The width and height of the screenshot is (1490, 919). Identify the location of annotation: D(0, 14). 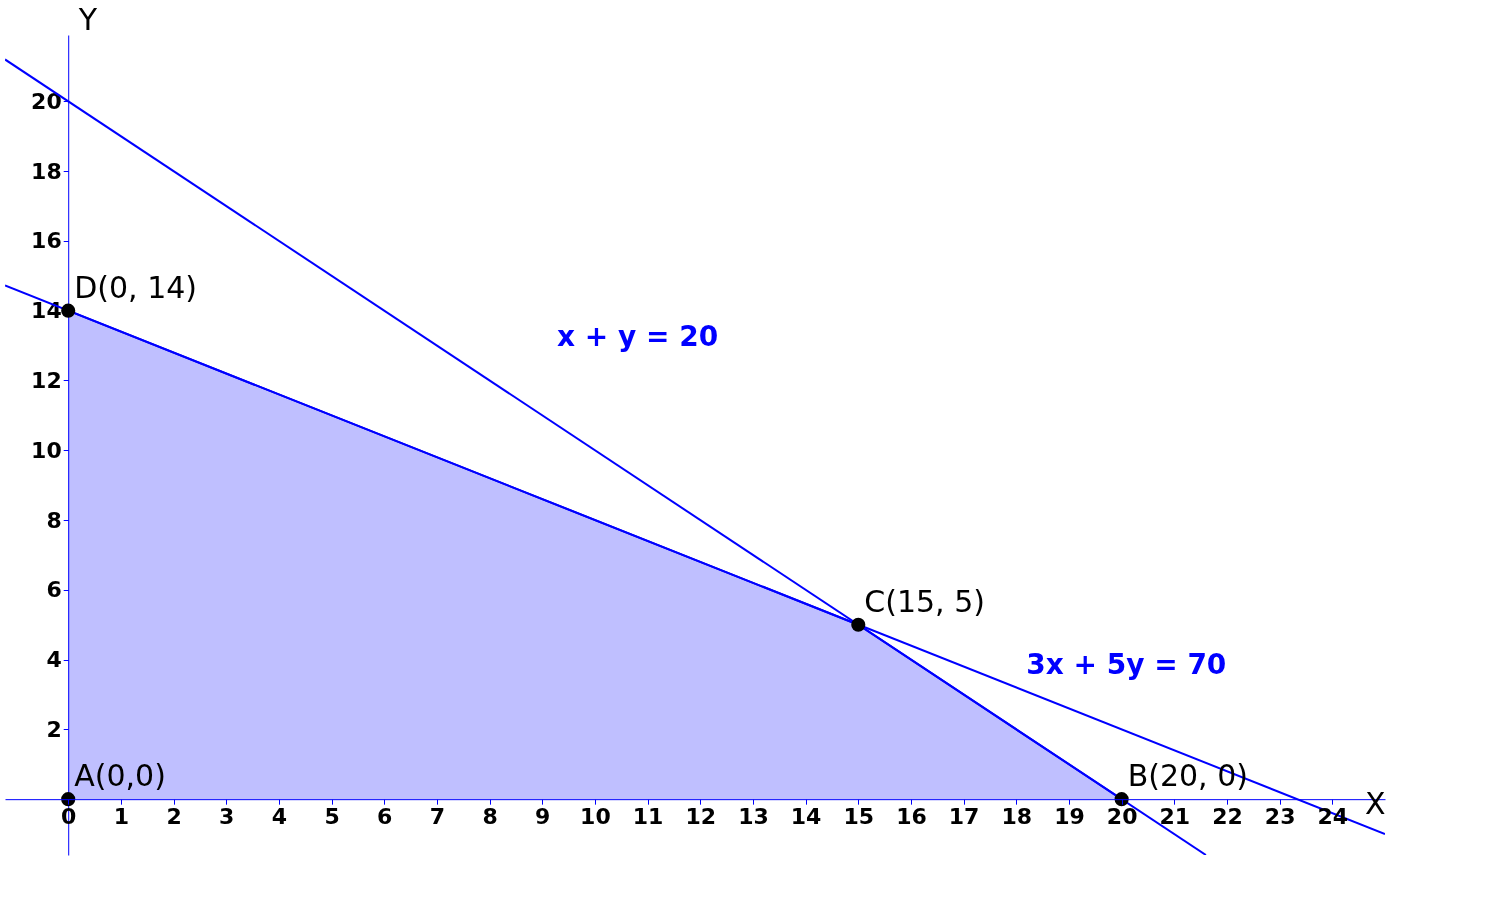
(136, 287).